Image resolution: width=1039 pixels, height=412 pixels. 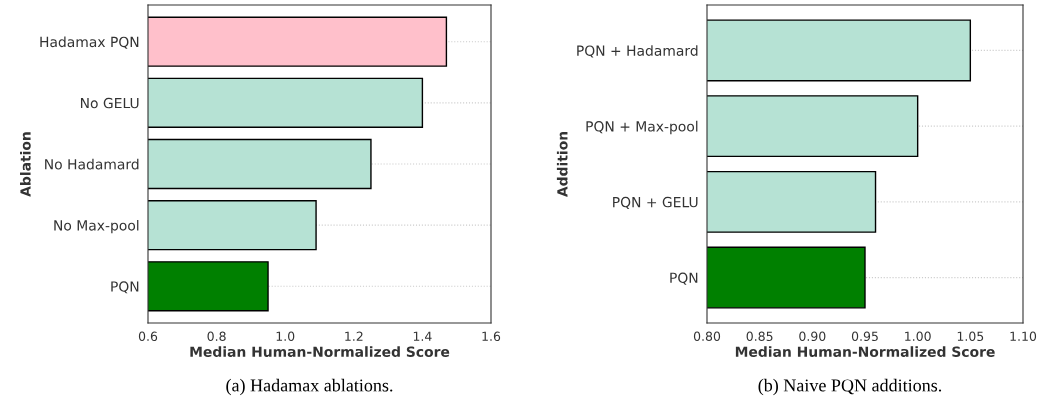 What do you see at coordinates (89, 42) in the screenshot?
I see `y-tick-label: Hadamax PQN` at bounding box center [89, 42].